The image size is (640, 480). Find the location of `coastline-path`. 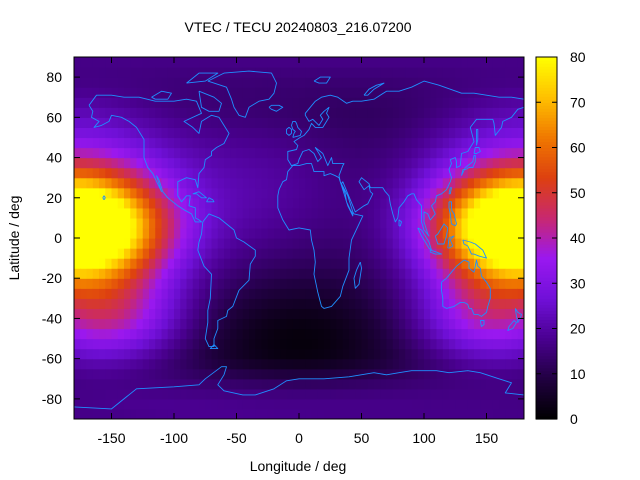

coastline-path is located at coordinates (450, 191).